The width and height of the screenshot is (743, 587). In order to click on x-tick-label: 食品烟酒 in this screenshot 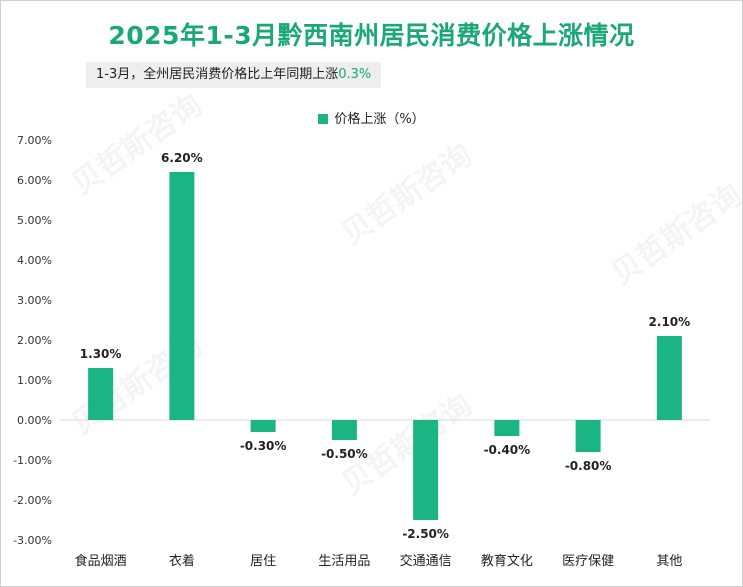, I will do `click(101, 561)`.